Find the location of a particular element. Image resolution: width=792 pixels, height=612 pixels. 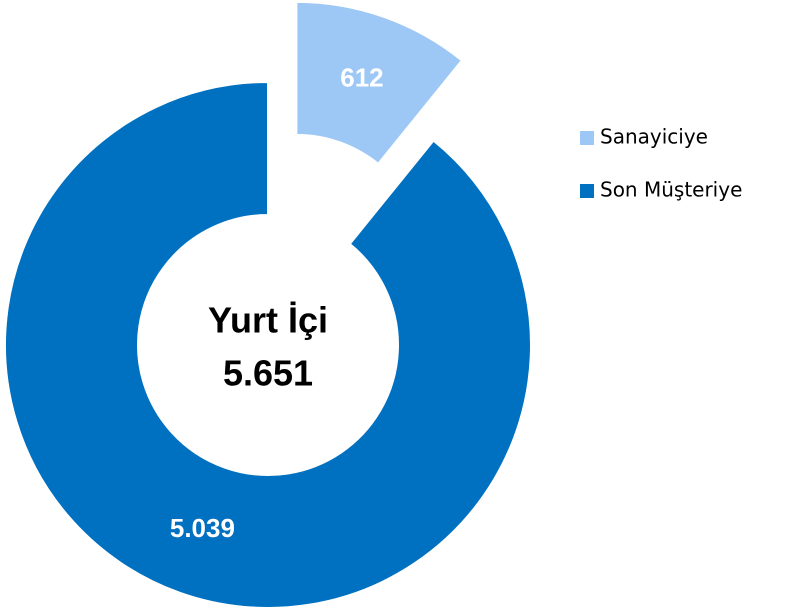

data-label: 5.039 is located at coordinates (202, 528).